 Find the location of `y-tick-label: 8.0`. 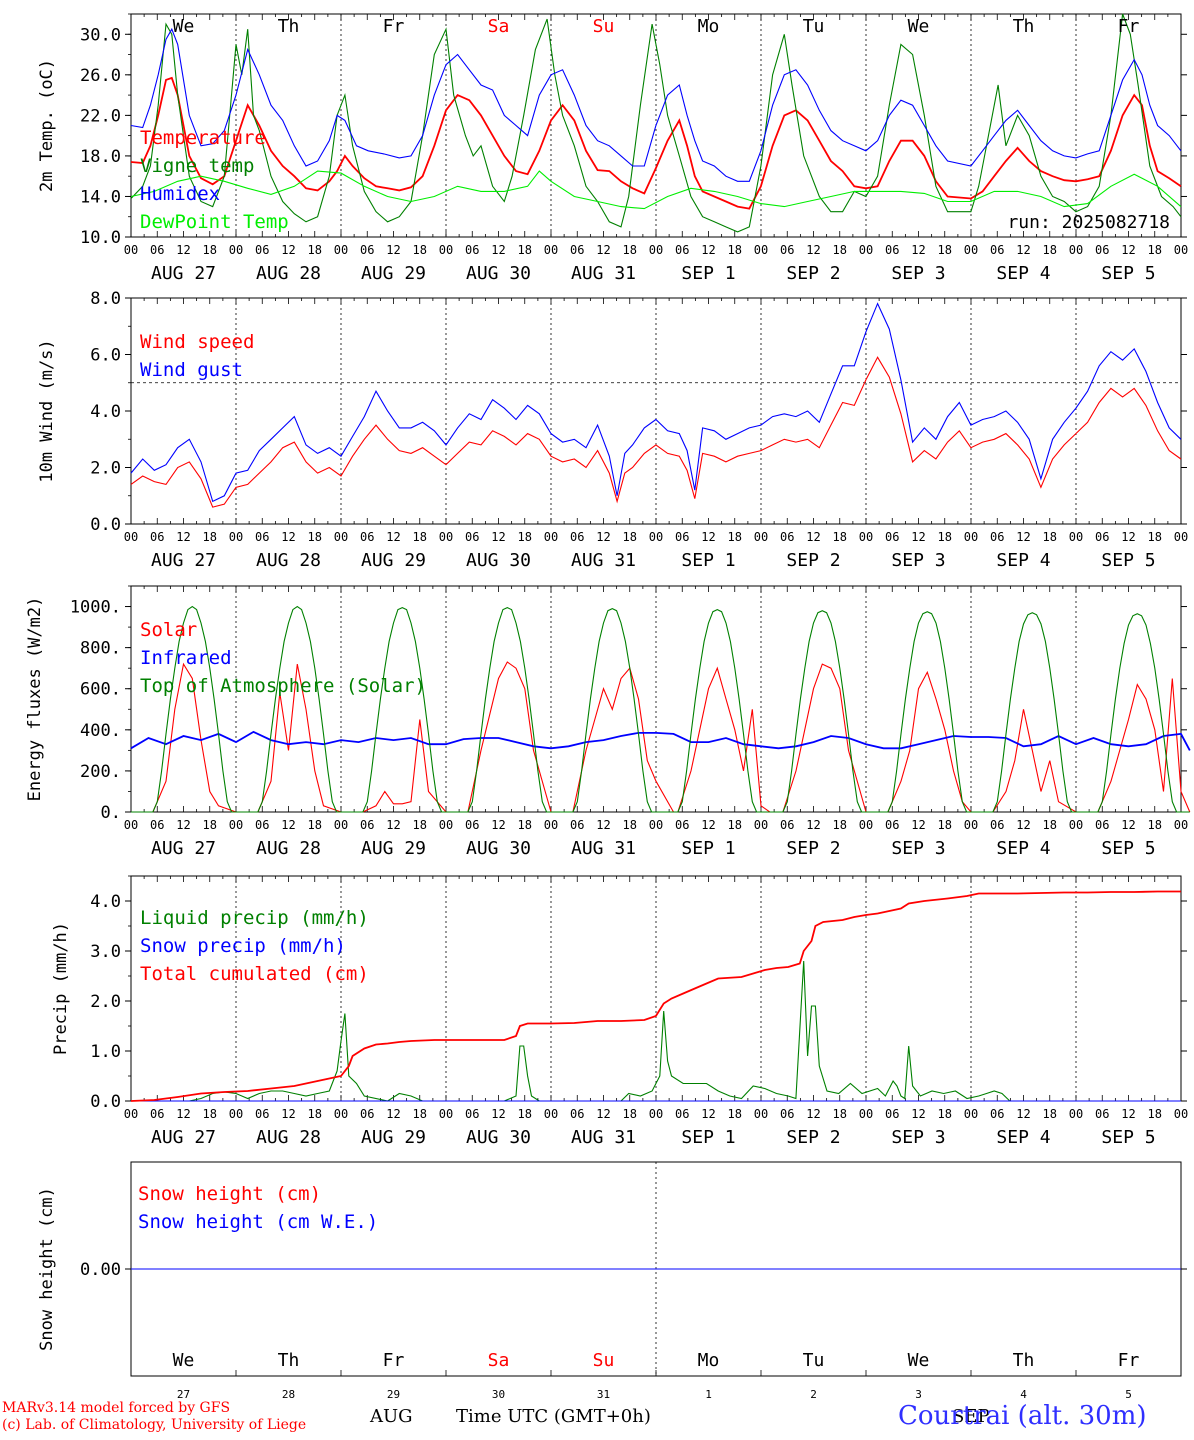

y-tick-label: 8.0 is located at coordinates (105, 299).